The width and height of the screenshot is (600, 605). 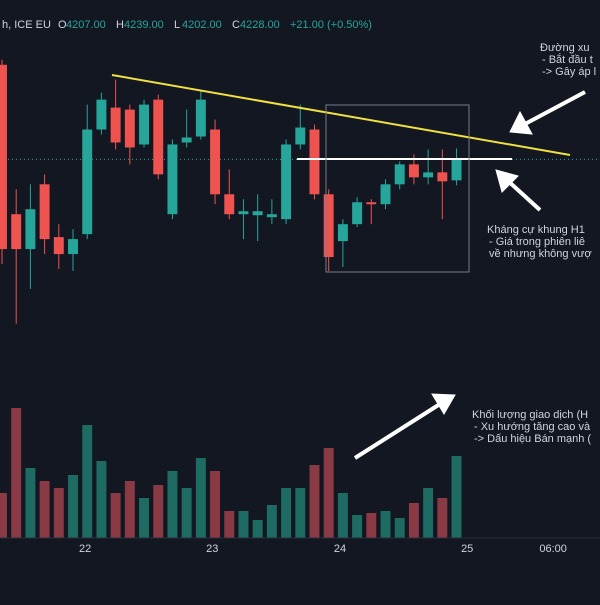 I want to click on ohlc-label: L, so click(x=177, y=25).